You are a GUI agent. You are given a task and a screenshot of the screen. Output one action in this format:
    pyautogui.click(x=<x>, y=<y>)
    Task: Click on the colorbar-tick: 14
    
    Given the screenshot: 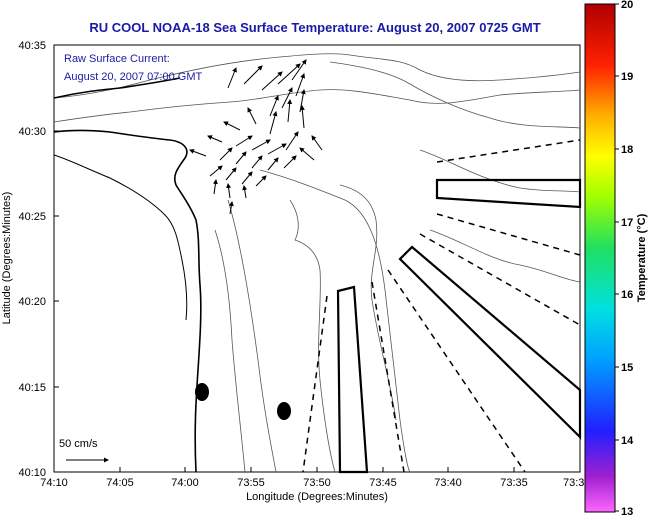 What is the action you would take?
    pyautogui.click(x=627, y=441)
    